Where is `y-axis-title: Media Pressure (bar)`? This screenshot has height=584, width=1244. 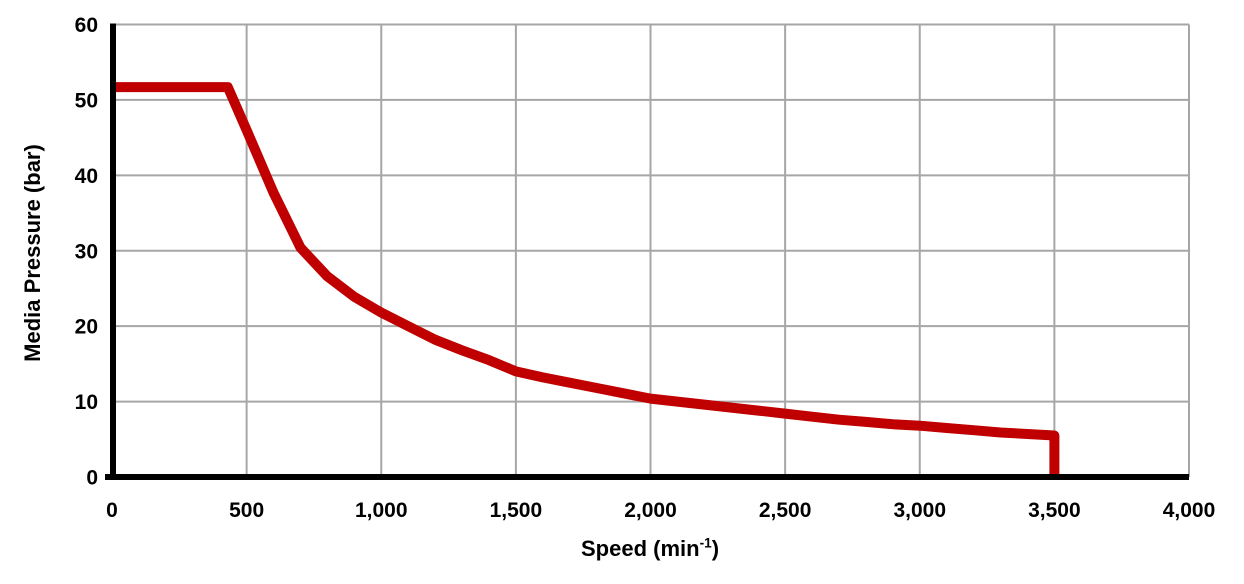 y-axis-title: Media Pressure (bar) is located at coordinates (32, 253).